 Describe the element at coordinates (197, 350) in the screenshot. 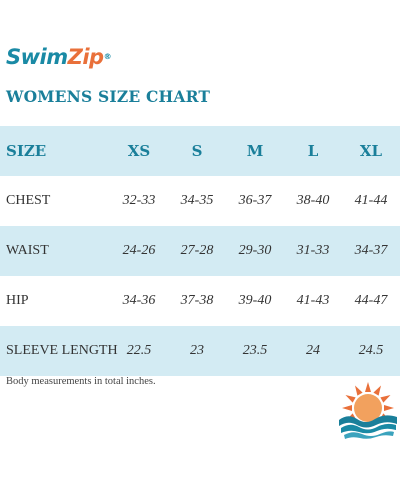

I see `sleeve-s-value: 23` at that location.